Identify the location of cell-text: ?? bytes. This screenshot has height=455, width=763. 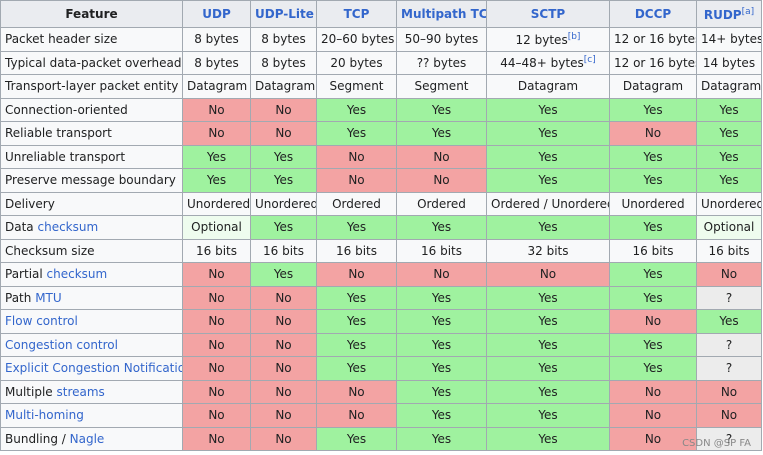
(441, 62).